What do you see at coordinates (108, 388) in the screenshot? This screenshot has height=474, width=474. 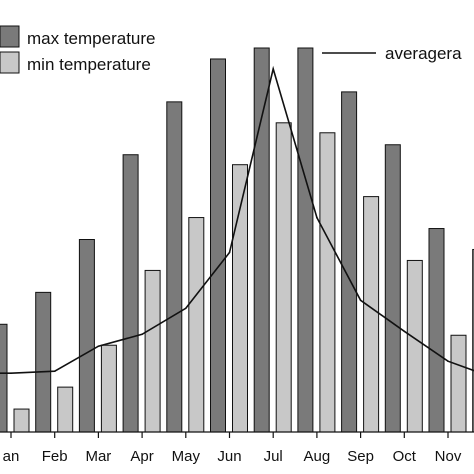 I see `bar-min-mar` at bounding box center [108, 388].